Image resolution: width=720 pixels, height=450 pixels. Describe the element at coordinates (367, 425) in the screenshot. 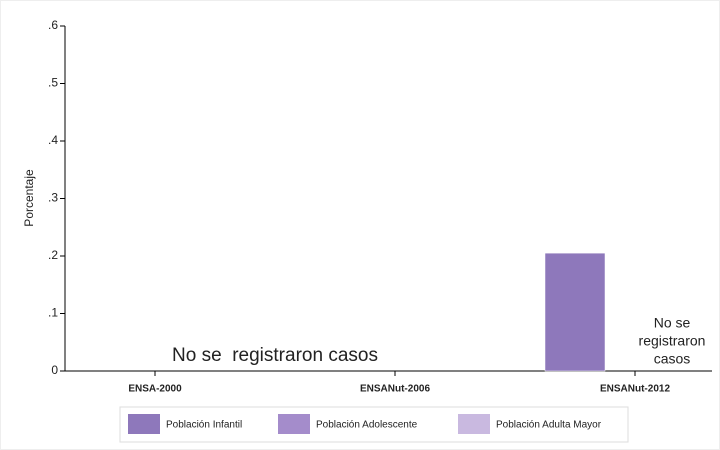

I see `legend-label: Población Adolescente` at that location.